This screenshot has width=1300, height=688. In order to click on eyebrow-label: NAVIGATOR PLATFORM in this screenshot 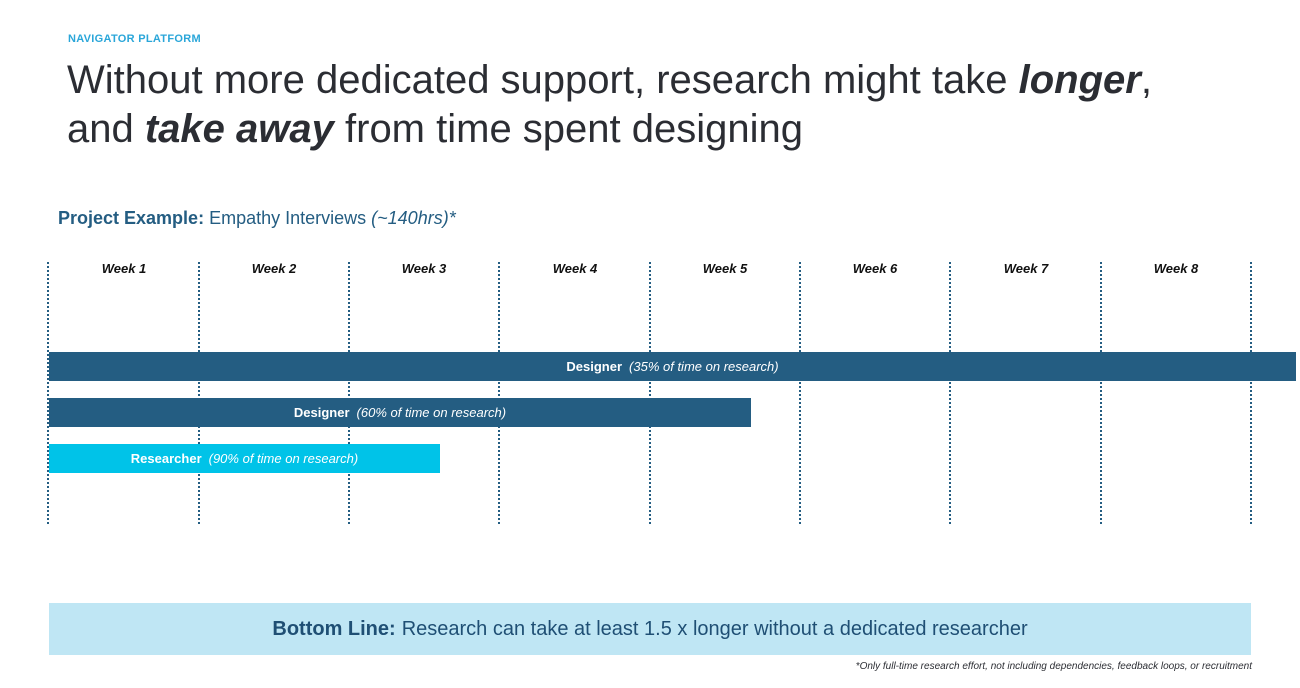, I will do `click(134, 39)`.